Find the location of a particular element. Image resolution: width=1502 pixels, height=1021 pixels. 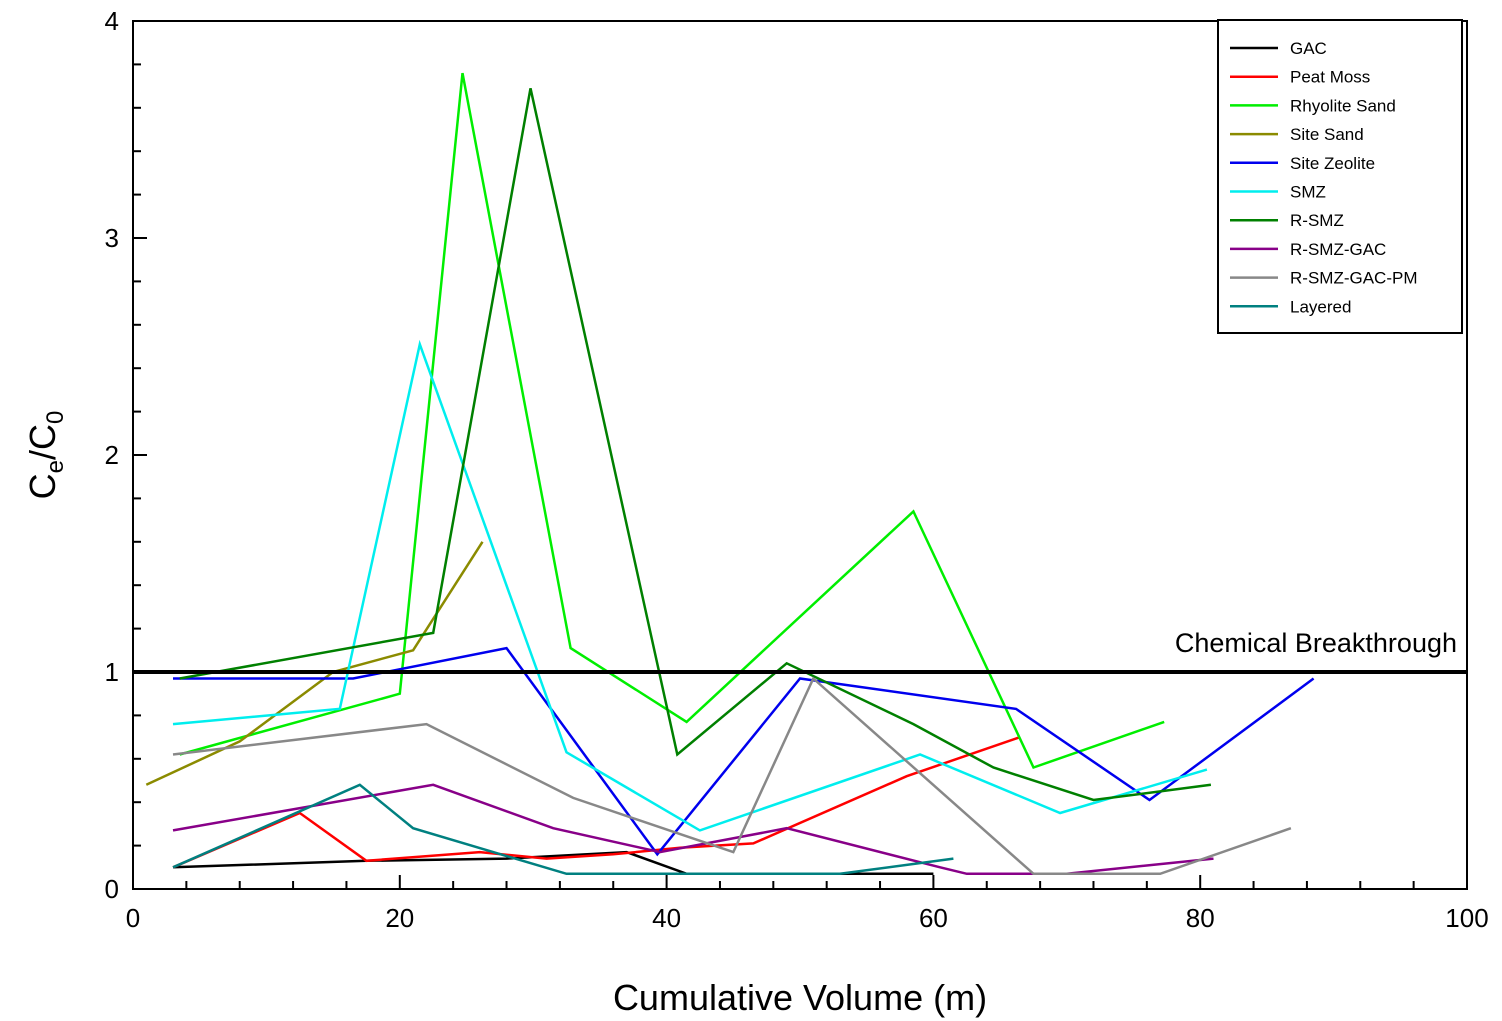

x-tick-label: 0 is located at coordinates (133, 918).